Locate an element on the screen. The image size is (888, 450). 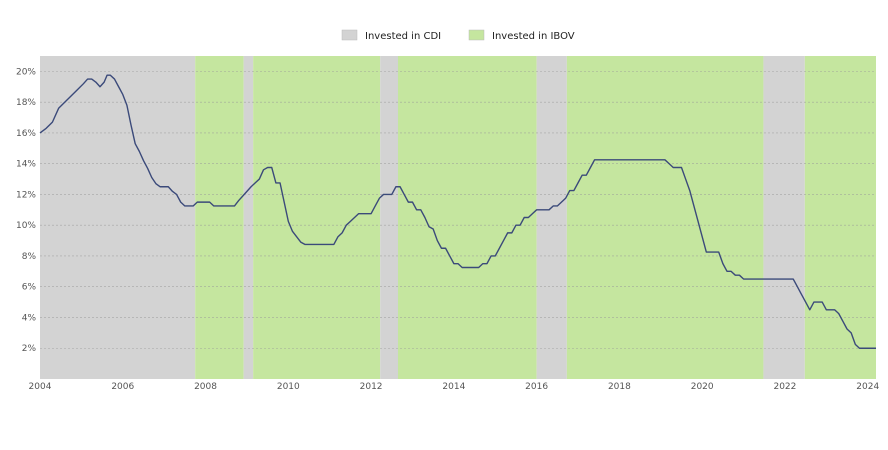
legend-label-0: Invested in CDI is located at coordinates (403, 36).